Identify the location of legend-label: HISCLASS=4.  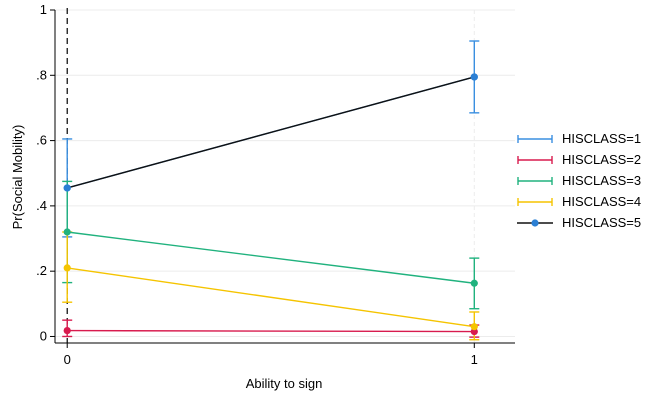
(602, 201).